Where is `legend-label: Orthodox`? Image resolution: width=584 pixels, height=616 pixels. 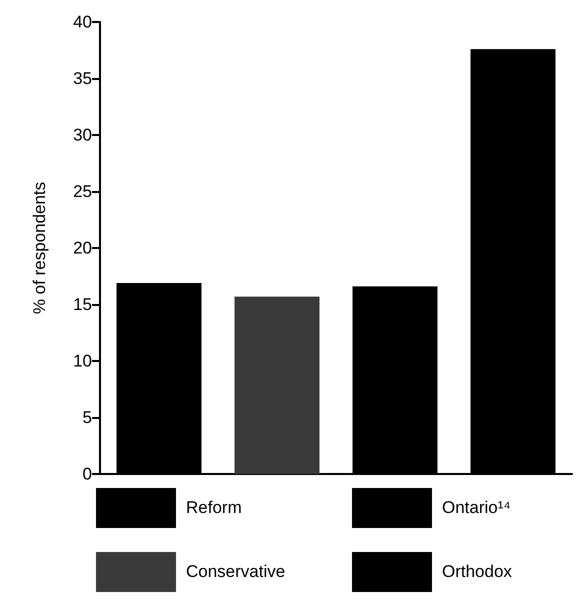
legend-label: Orthodox is located at coordinates (477, 572).